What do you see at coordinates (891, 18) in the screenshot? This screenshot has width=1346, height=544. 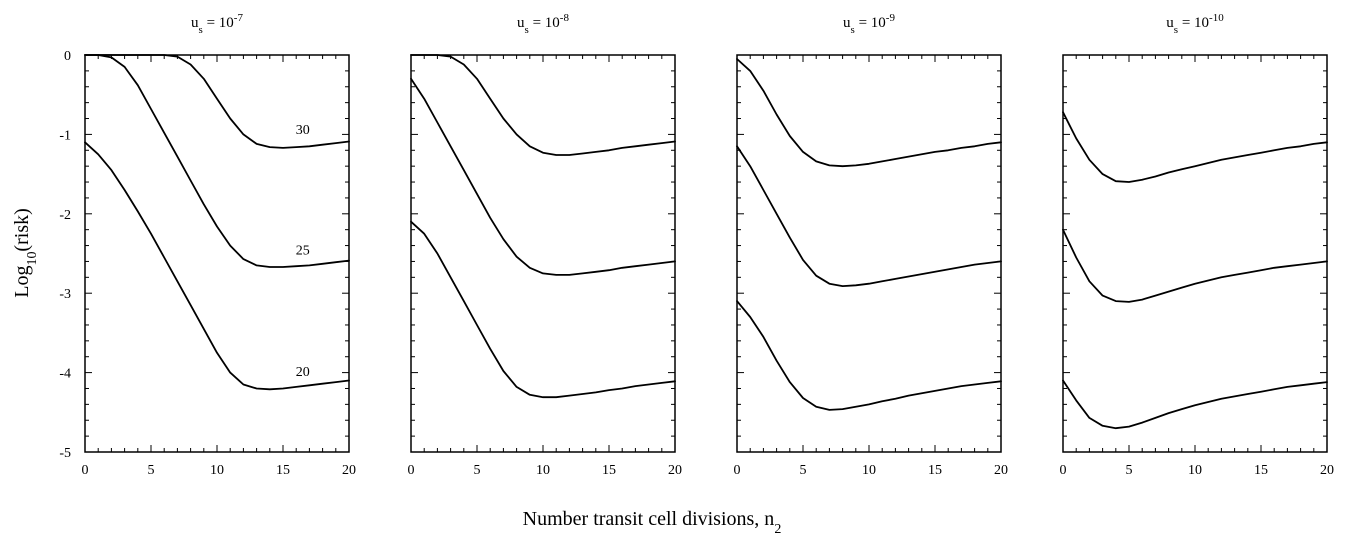 I see `panel-title-sup: -9` at bounding box center [891, 18].